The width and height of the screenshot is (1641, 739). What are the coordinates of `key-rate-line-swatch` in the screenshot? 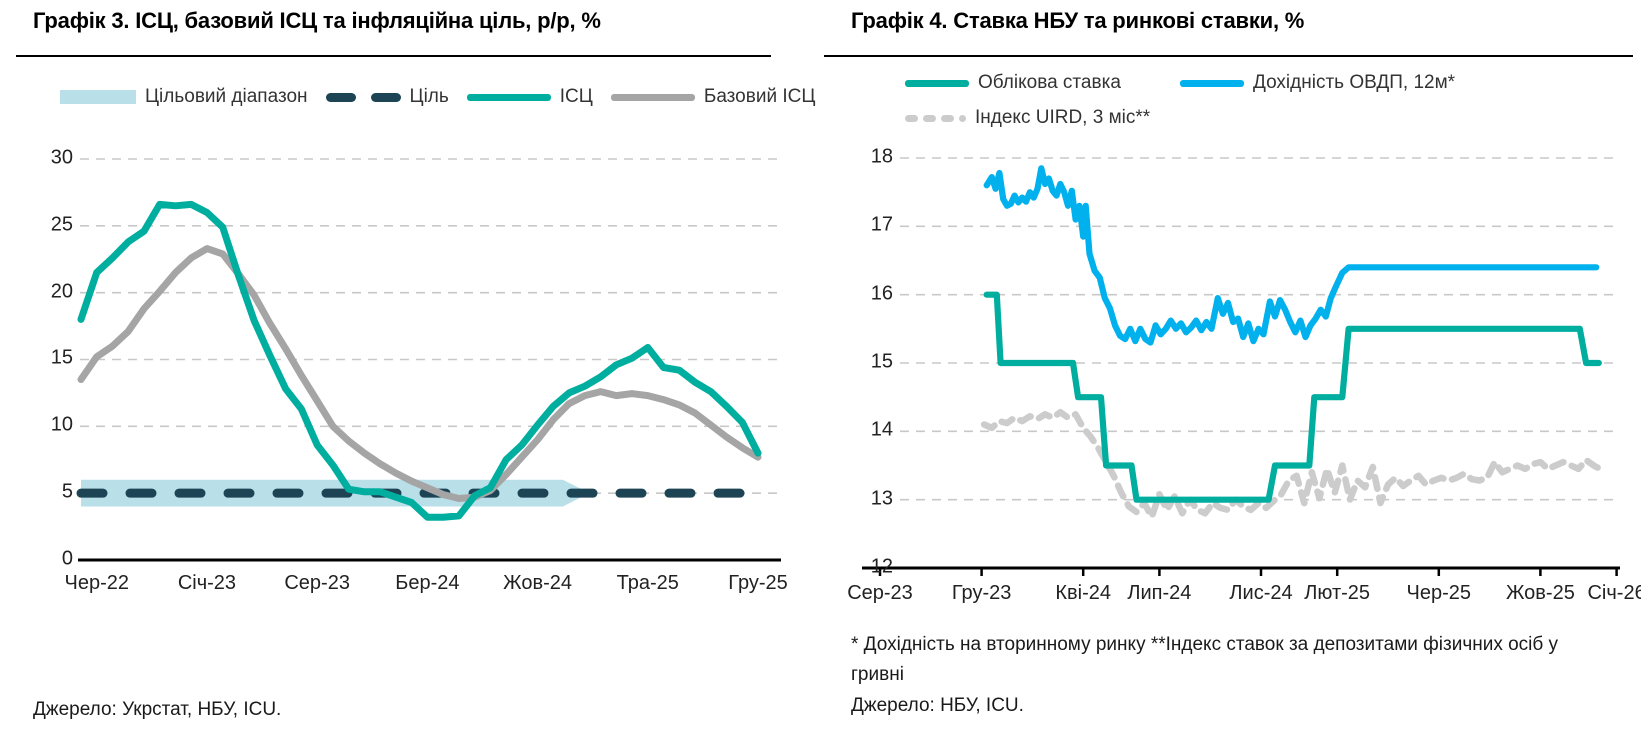 It's located at (937, 83).